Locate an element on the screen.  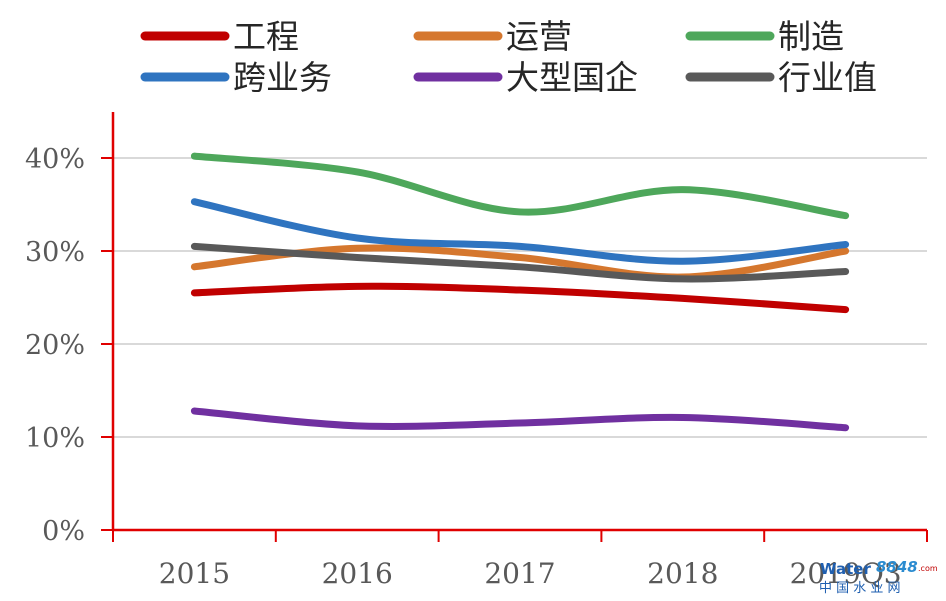
legend-label: 运营 is located at coordinates (539, 36).